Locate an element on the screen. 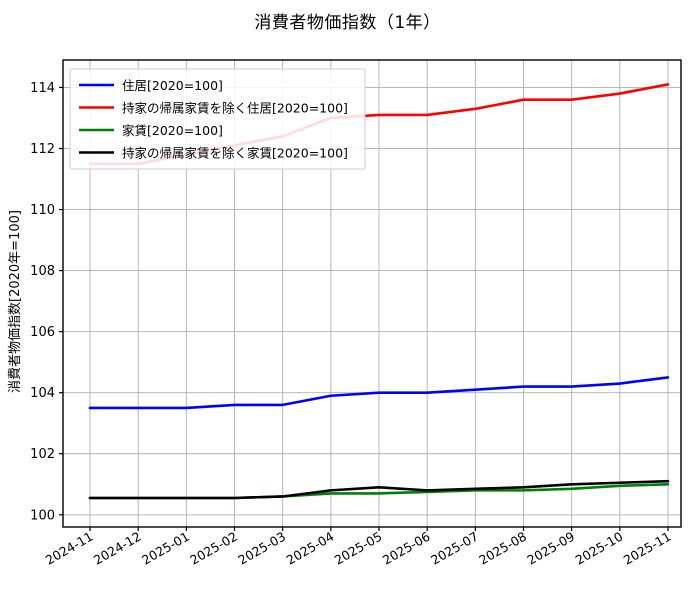 Image resolution: width=695 pixels, height=602 pixels. legend-label-4: 持家の帰属家賃を除く家賃[2020=100] is located at coordinates (235, 153).